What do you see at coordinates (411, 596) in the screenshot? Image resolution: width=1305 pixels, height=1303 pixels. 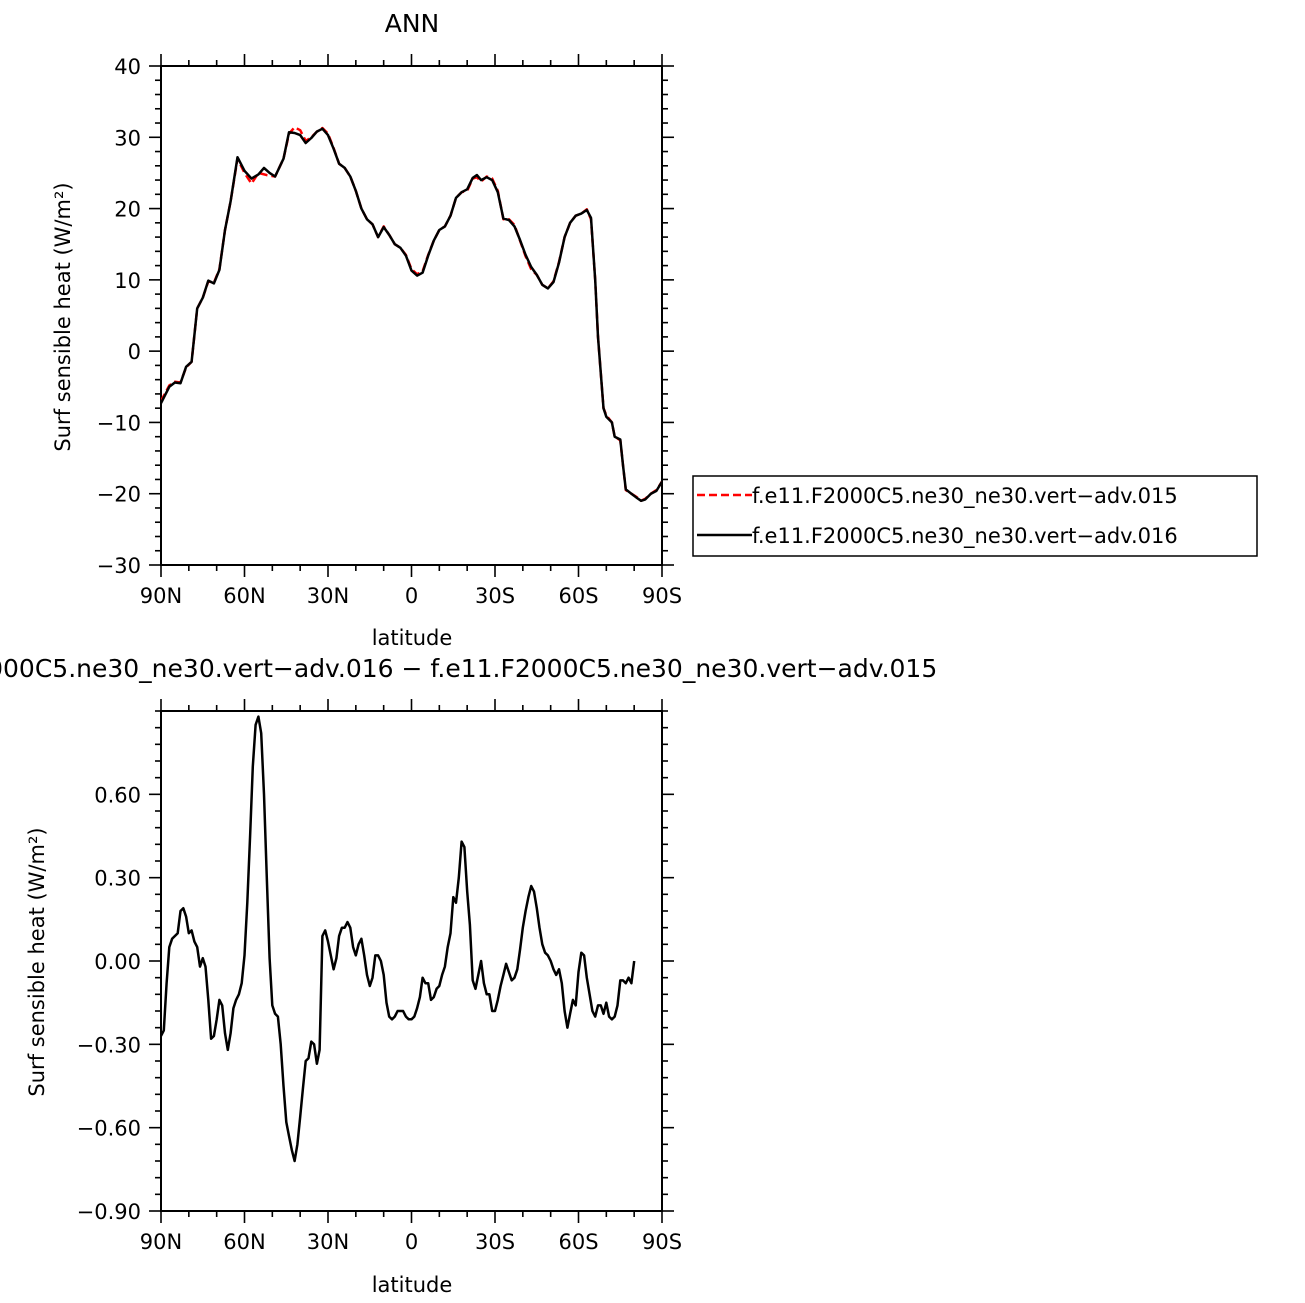 I see `top-x-tick-label: 0` at bounding box center [411, 596].